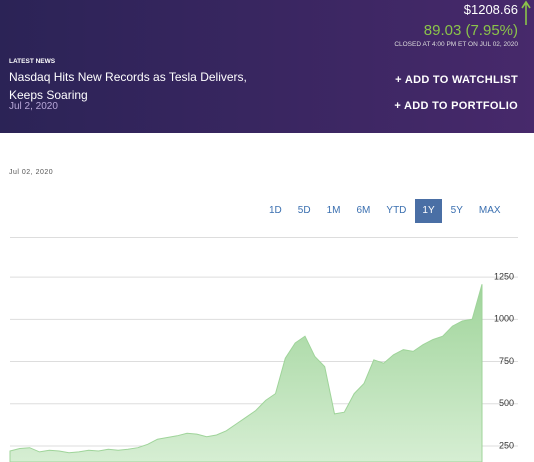 Image resolution: width=534 pixels, height=462 pixels. What do you see at coordinates (333, 210) in the screenshot?
I see `range-button: 1M` at bounding box center [333, 210].